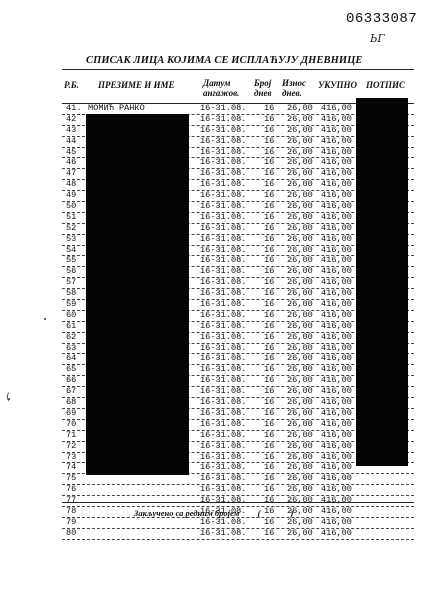  I want to click on table-row: 78 16-31.08. 16 26,00 416,00, so click(238, 512).